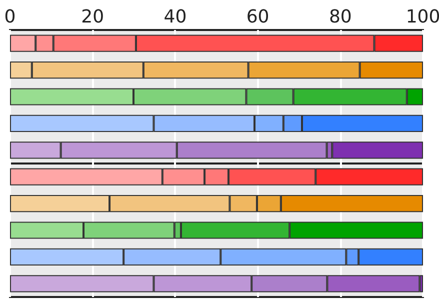 The image size is (439, 307). Describe the element at coordinates (92, 17) in the screenshot. I see `x-tick-label: 20` at that location.